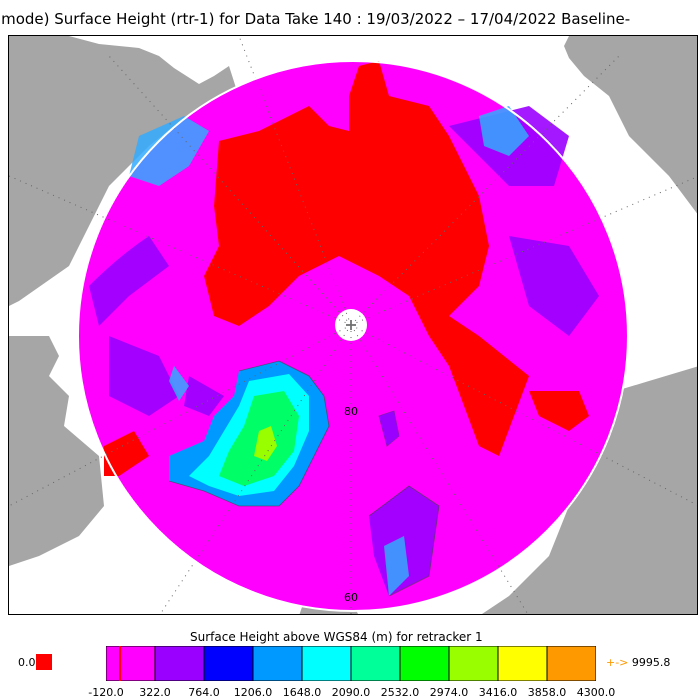 The image size is (700, 700). I want to click on missing-value-swatch, so click(44, 662).